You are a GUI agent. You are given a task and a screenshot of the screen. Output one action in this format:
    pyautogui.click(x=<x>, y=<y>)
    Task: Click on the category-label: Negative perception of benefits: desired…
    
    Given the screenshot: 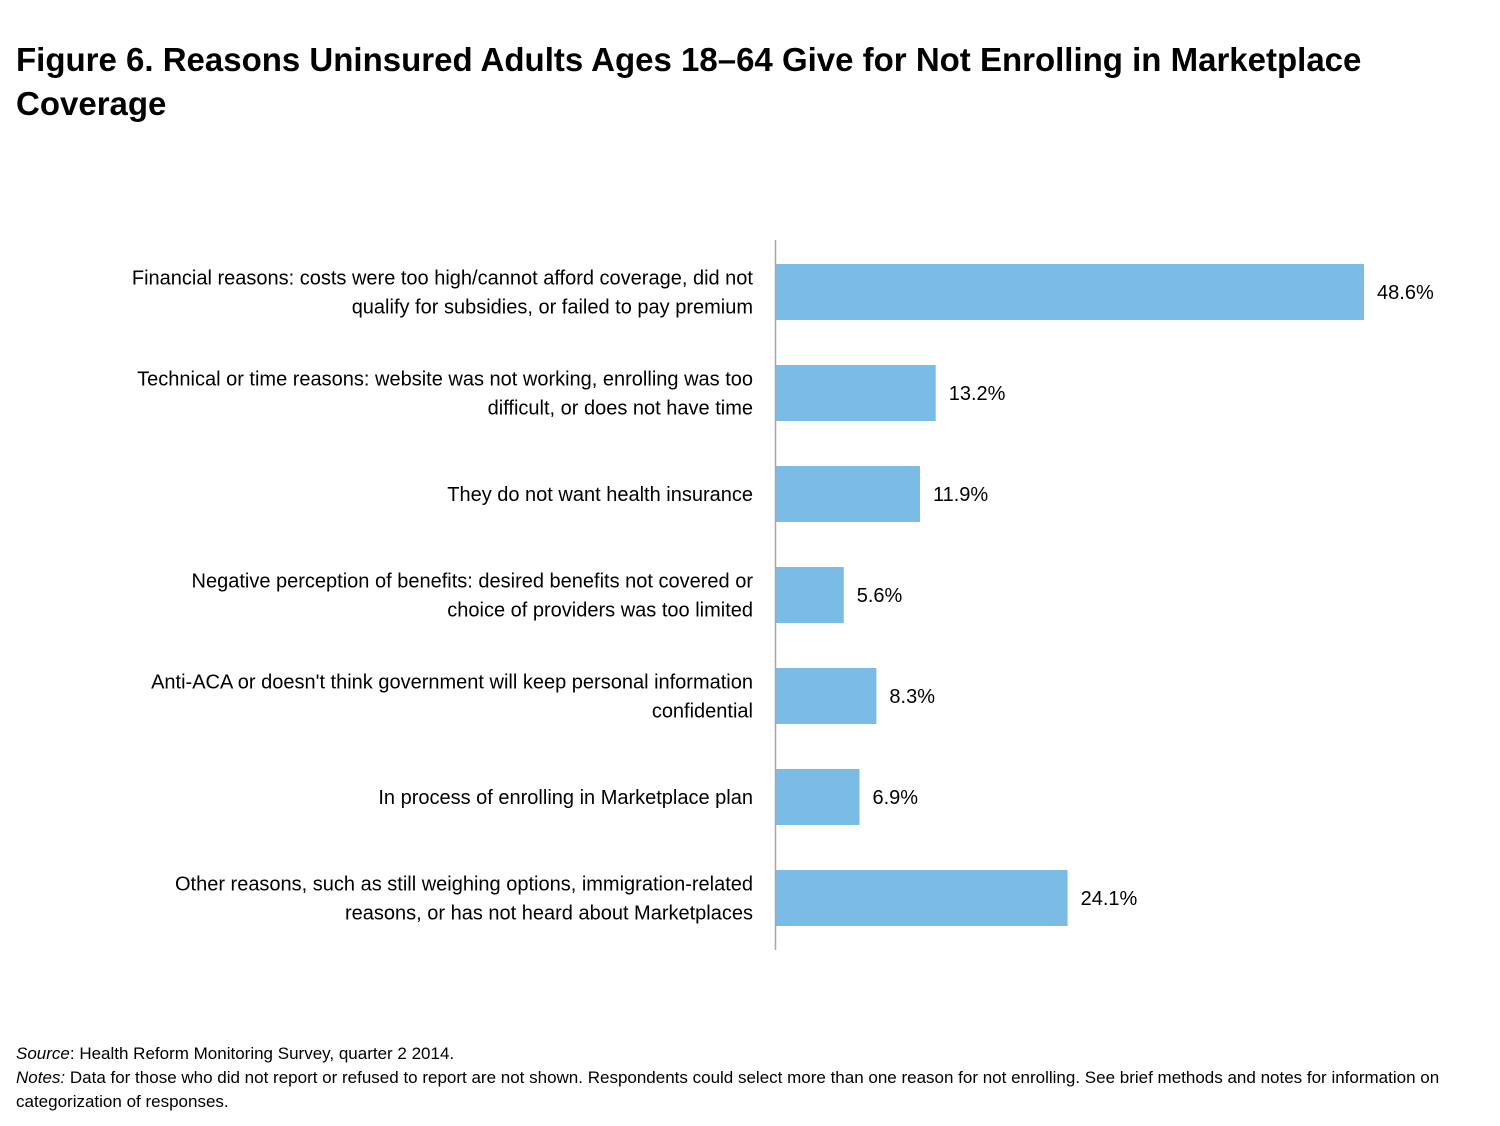 What is the action you would take?
    pyautogui.click(x=473, y=596)
    